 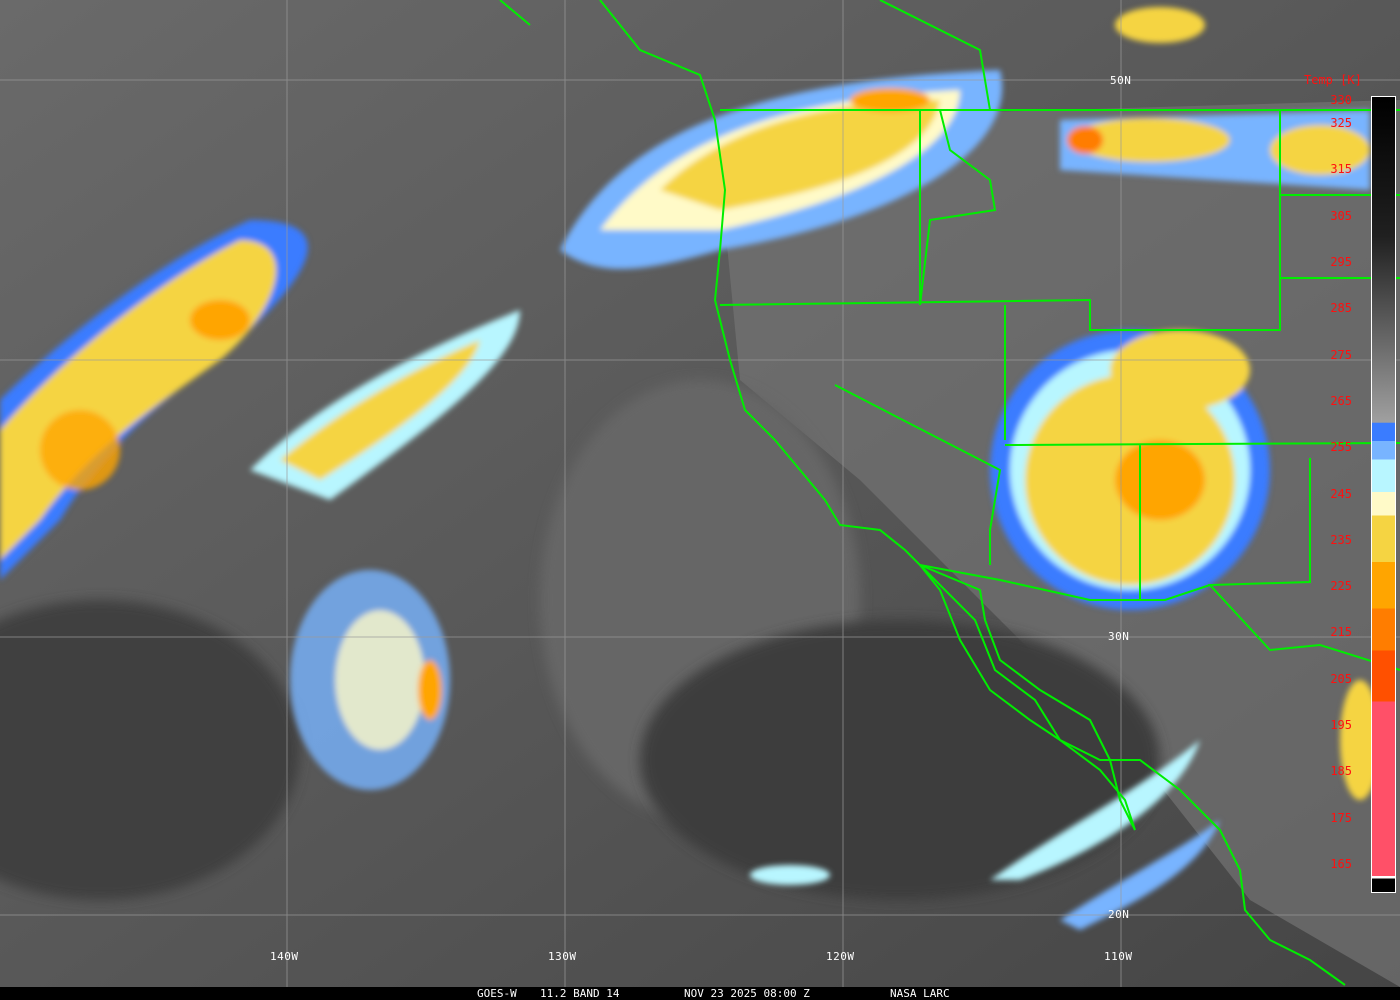 What do you see at coordinates (580, 993) in the screenshot?
I see `caption-channel: 11.2 BAND 14` at bounding box center [580, 993].